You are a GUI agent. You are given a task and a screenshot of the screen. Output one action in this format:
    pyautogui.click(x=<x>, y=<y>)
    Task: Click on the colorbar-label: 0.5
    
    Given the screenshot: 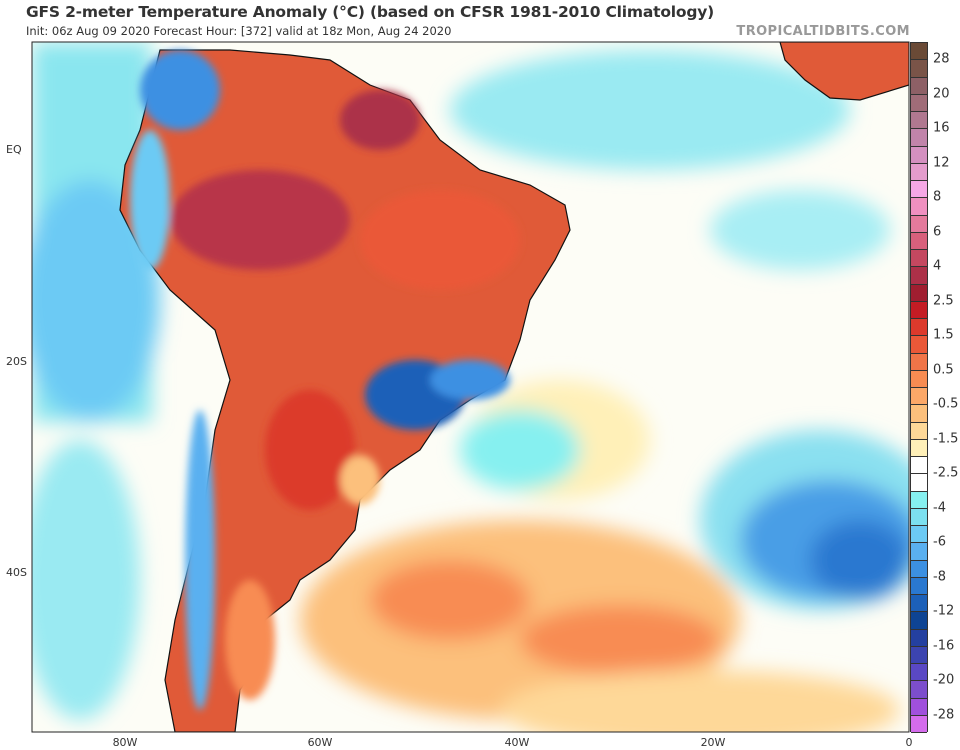 What is the action you would take?
    pyautogui.click(x=943, y=370)
    